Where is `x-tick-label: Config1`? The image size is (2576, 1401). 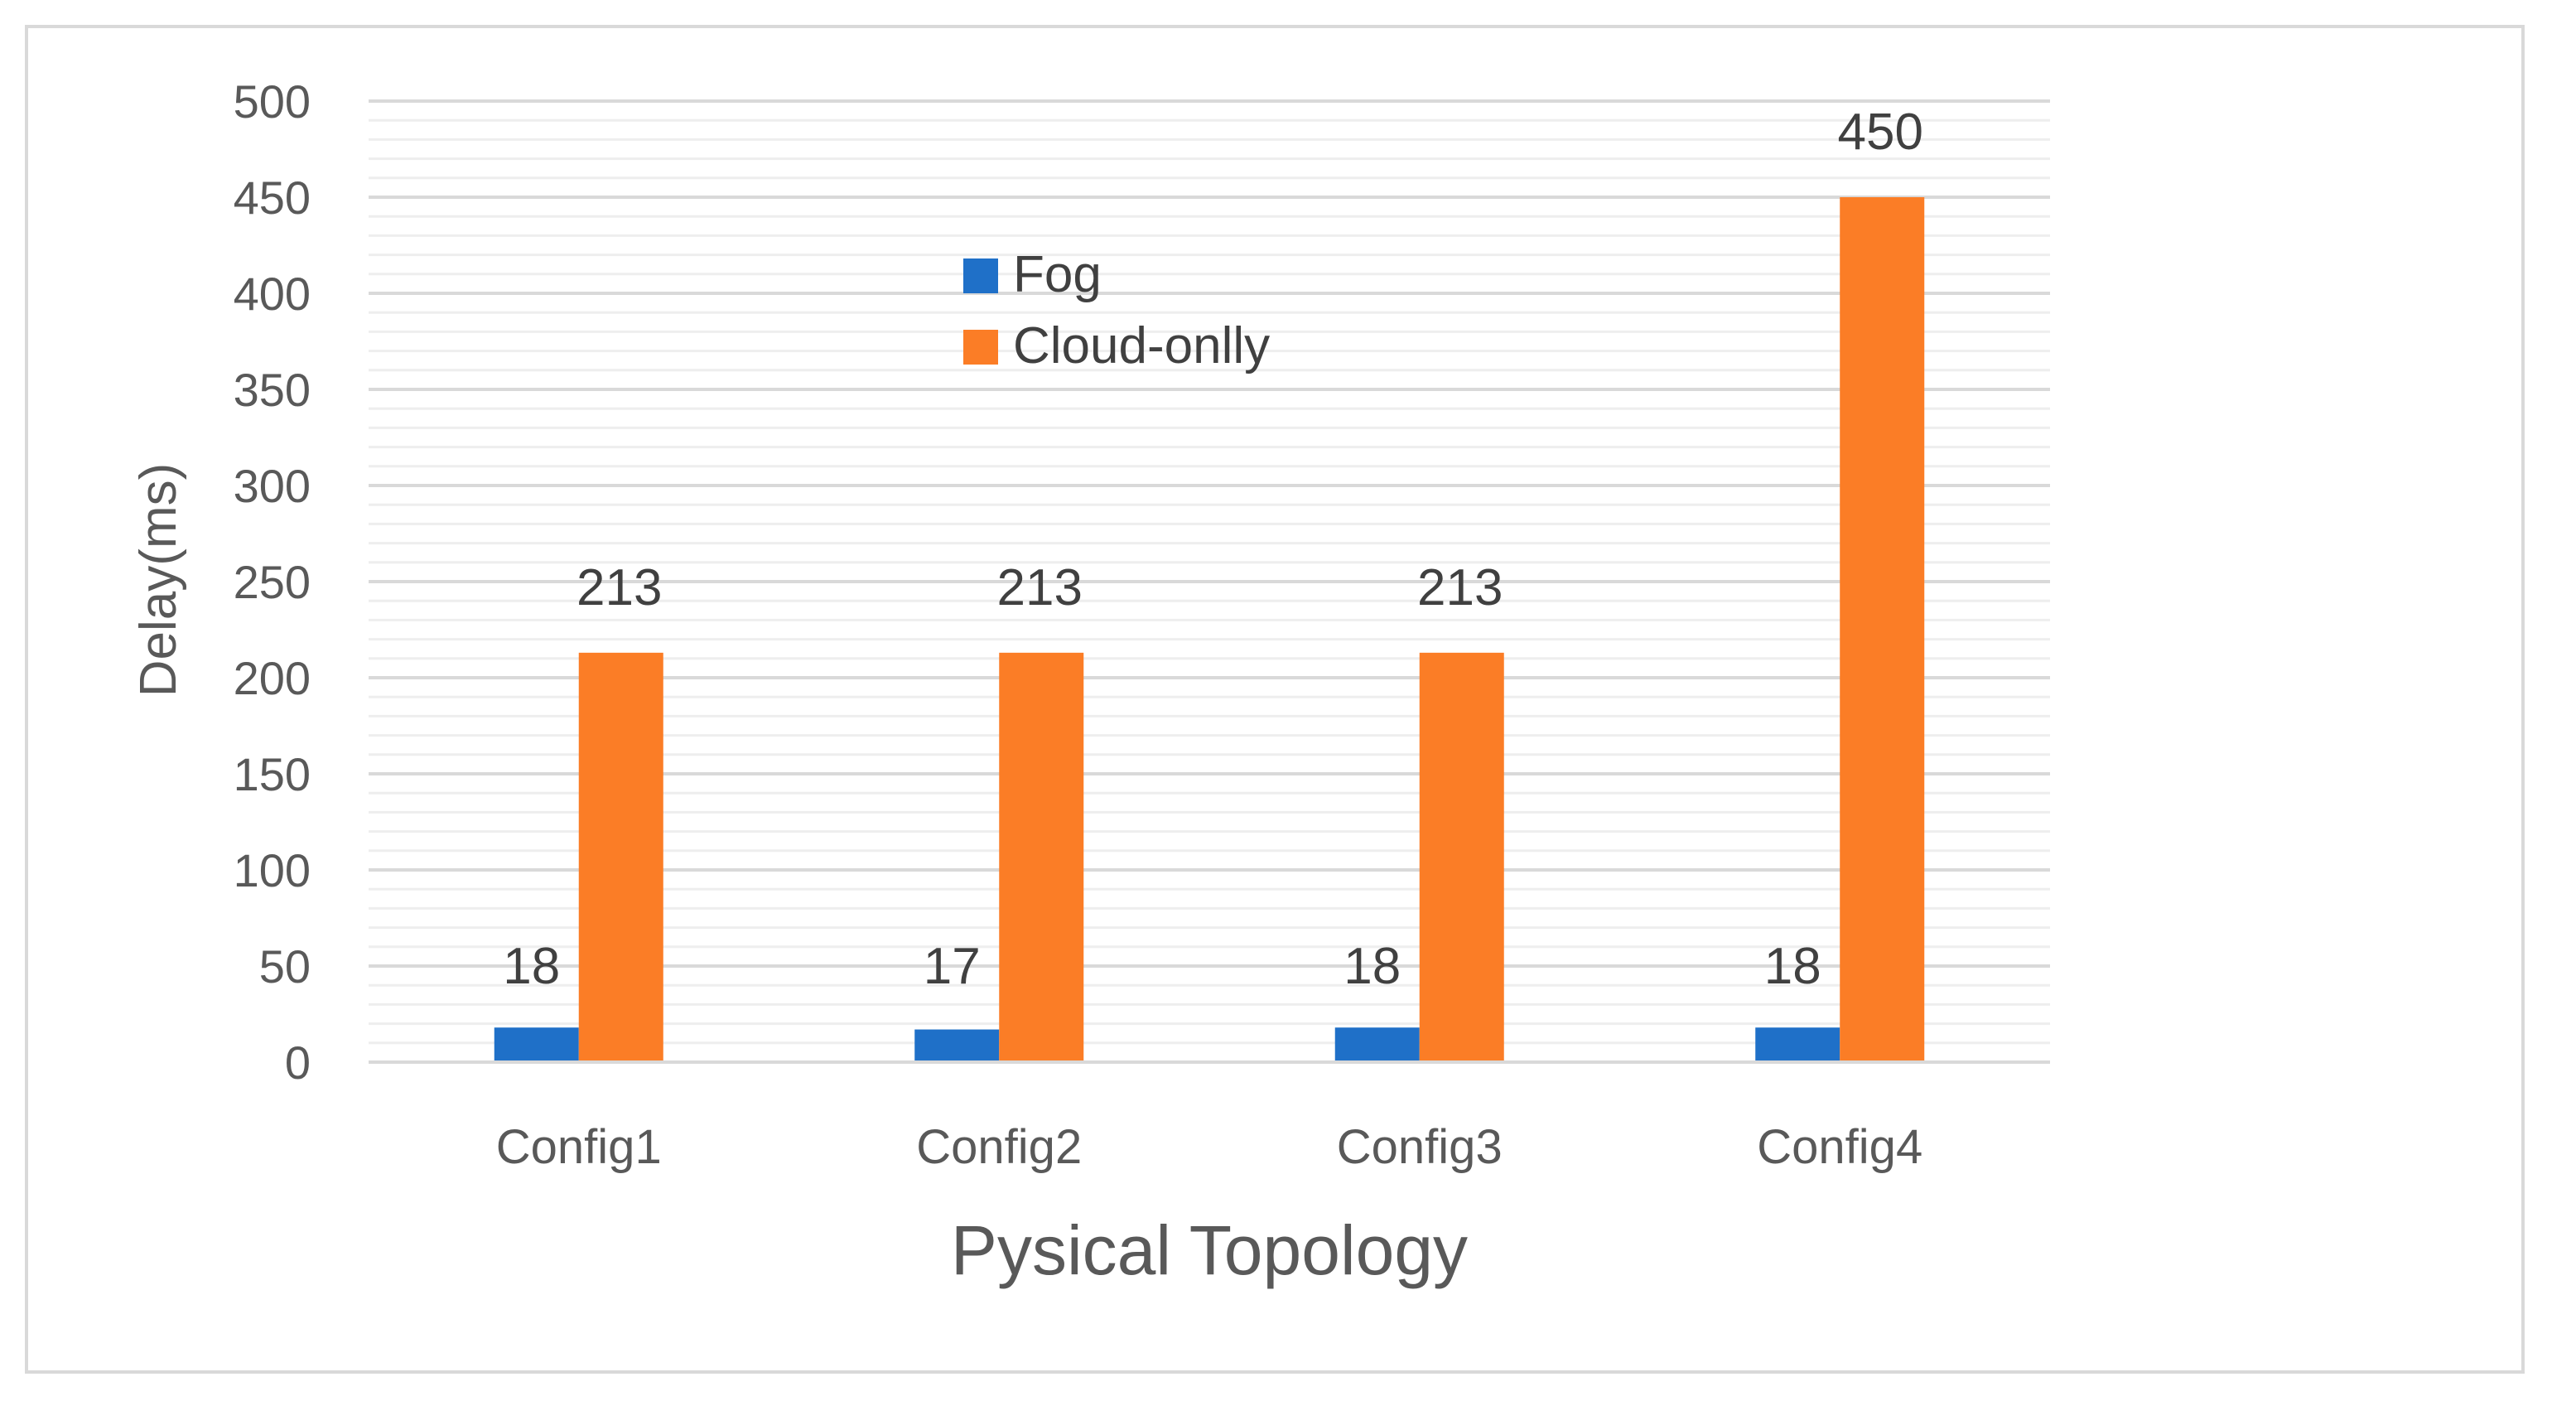
x-tick-label: Config1 is located at coordinates (579, 1147).